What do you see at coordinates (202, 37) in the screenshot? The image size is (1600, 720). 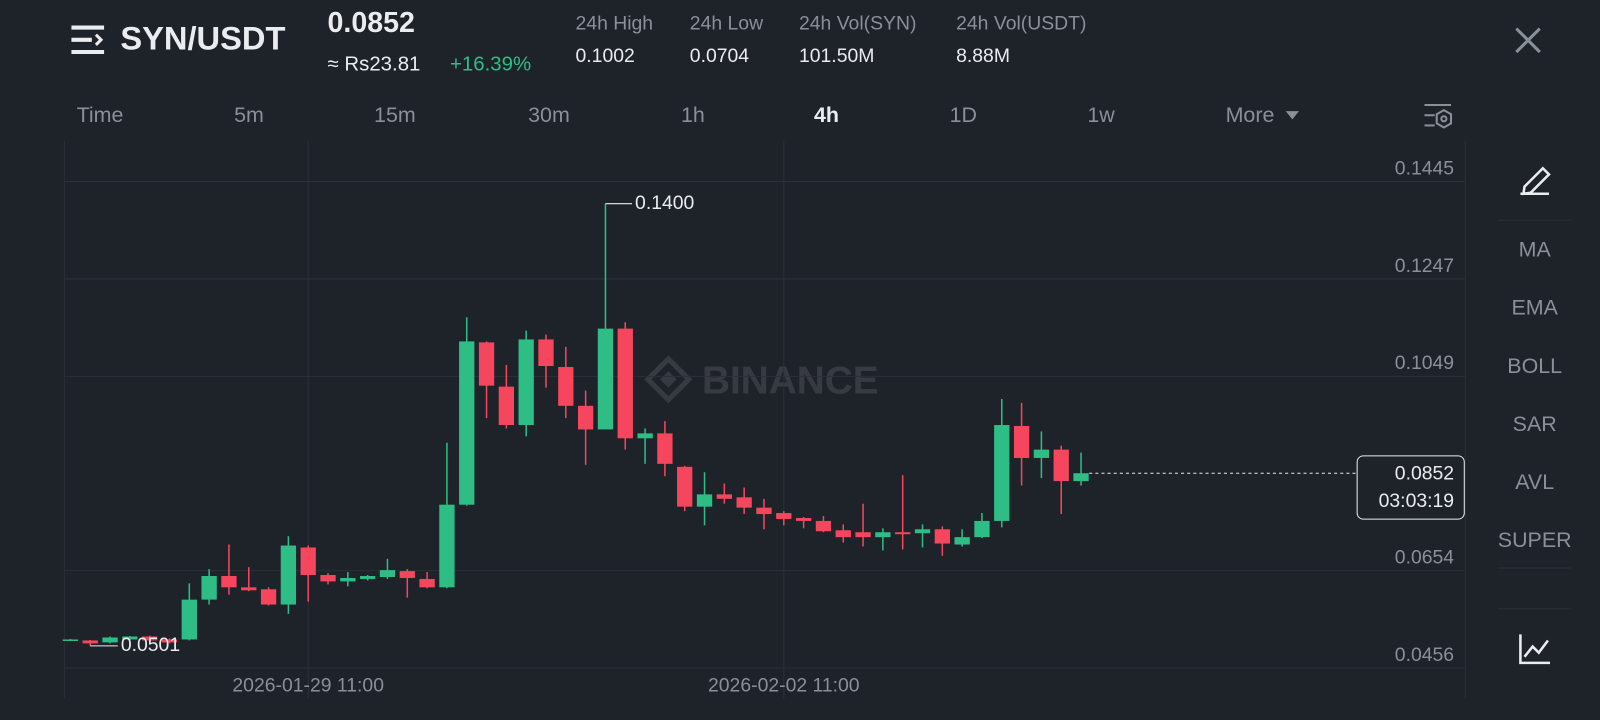 I see `pair: SYN/USDT` at bounding box center [202, 37].